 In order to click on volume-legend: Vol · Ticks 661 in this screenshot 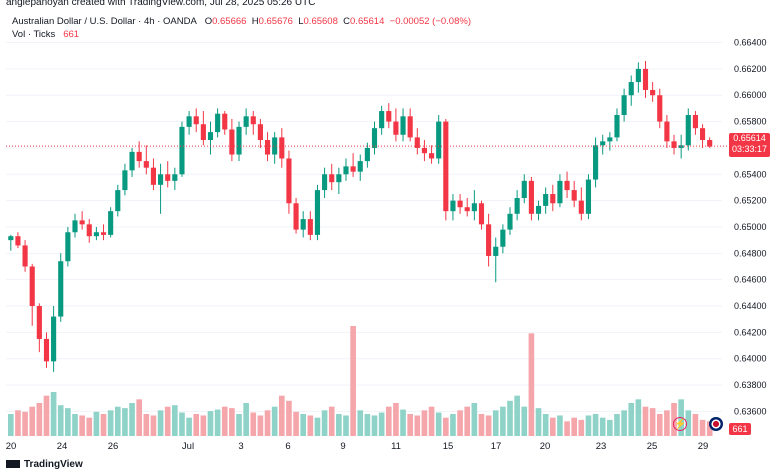, I will do `click(45, 34)`.